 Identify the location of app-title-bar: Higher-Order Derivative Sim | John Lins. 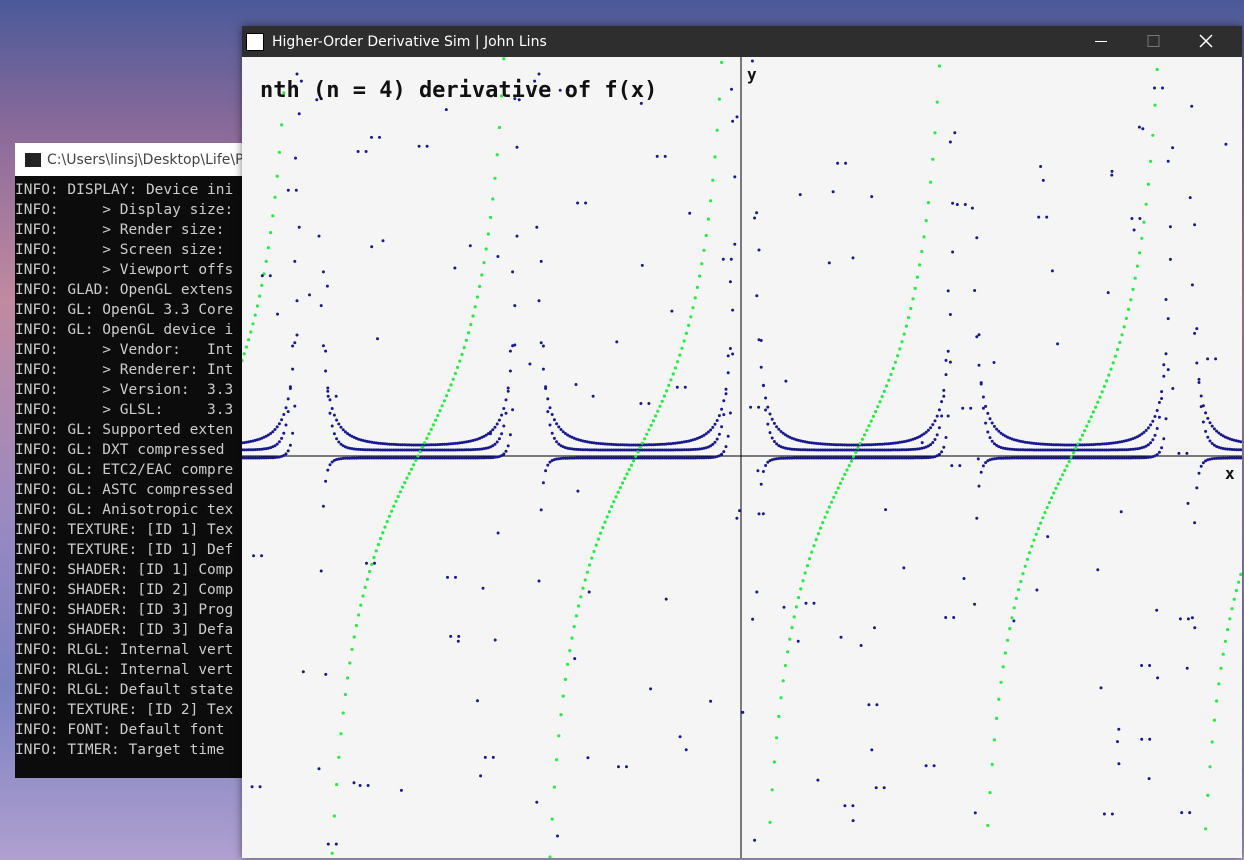
(742, 41).